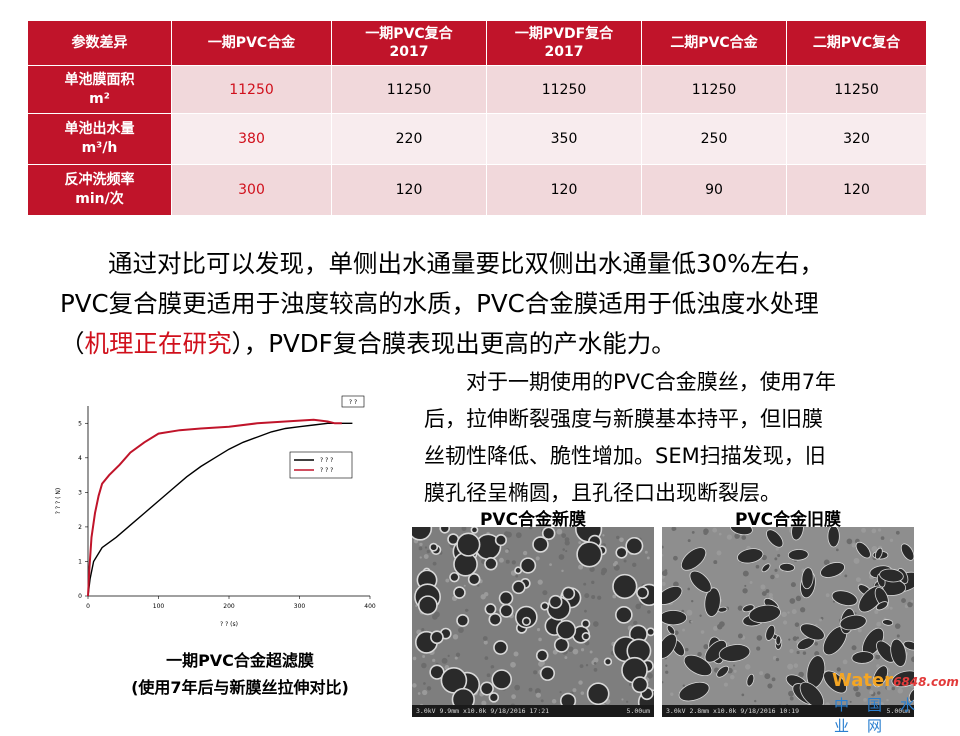 The width and height of the screenshot is (960, 736). What do you see at coordinates (895, 680) in the screenshot?
I see `watermark-logo: Water6848.com` at bounding box center [895, 680].